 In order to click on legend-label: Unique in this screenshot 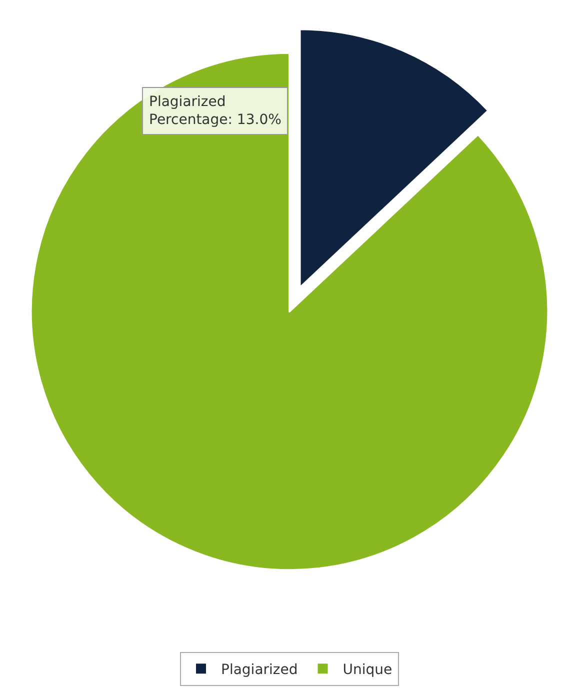, I will do `click(367, 670)`.